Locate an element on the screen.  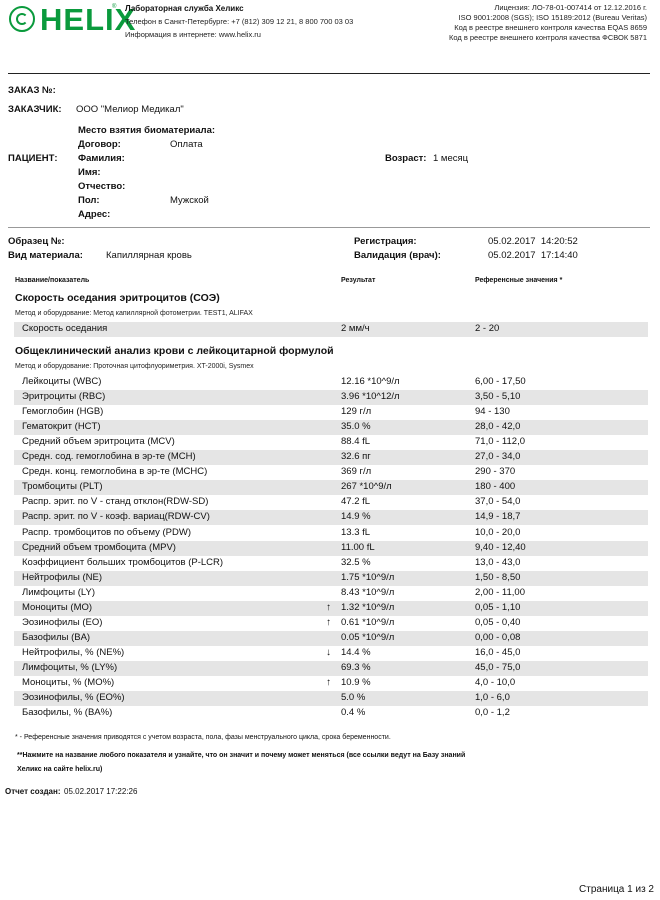
customer-value: ООО "Мелиор Медикал" is located at coordinates (130, 109).